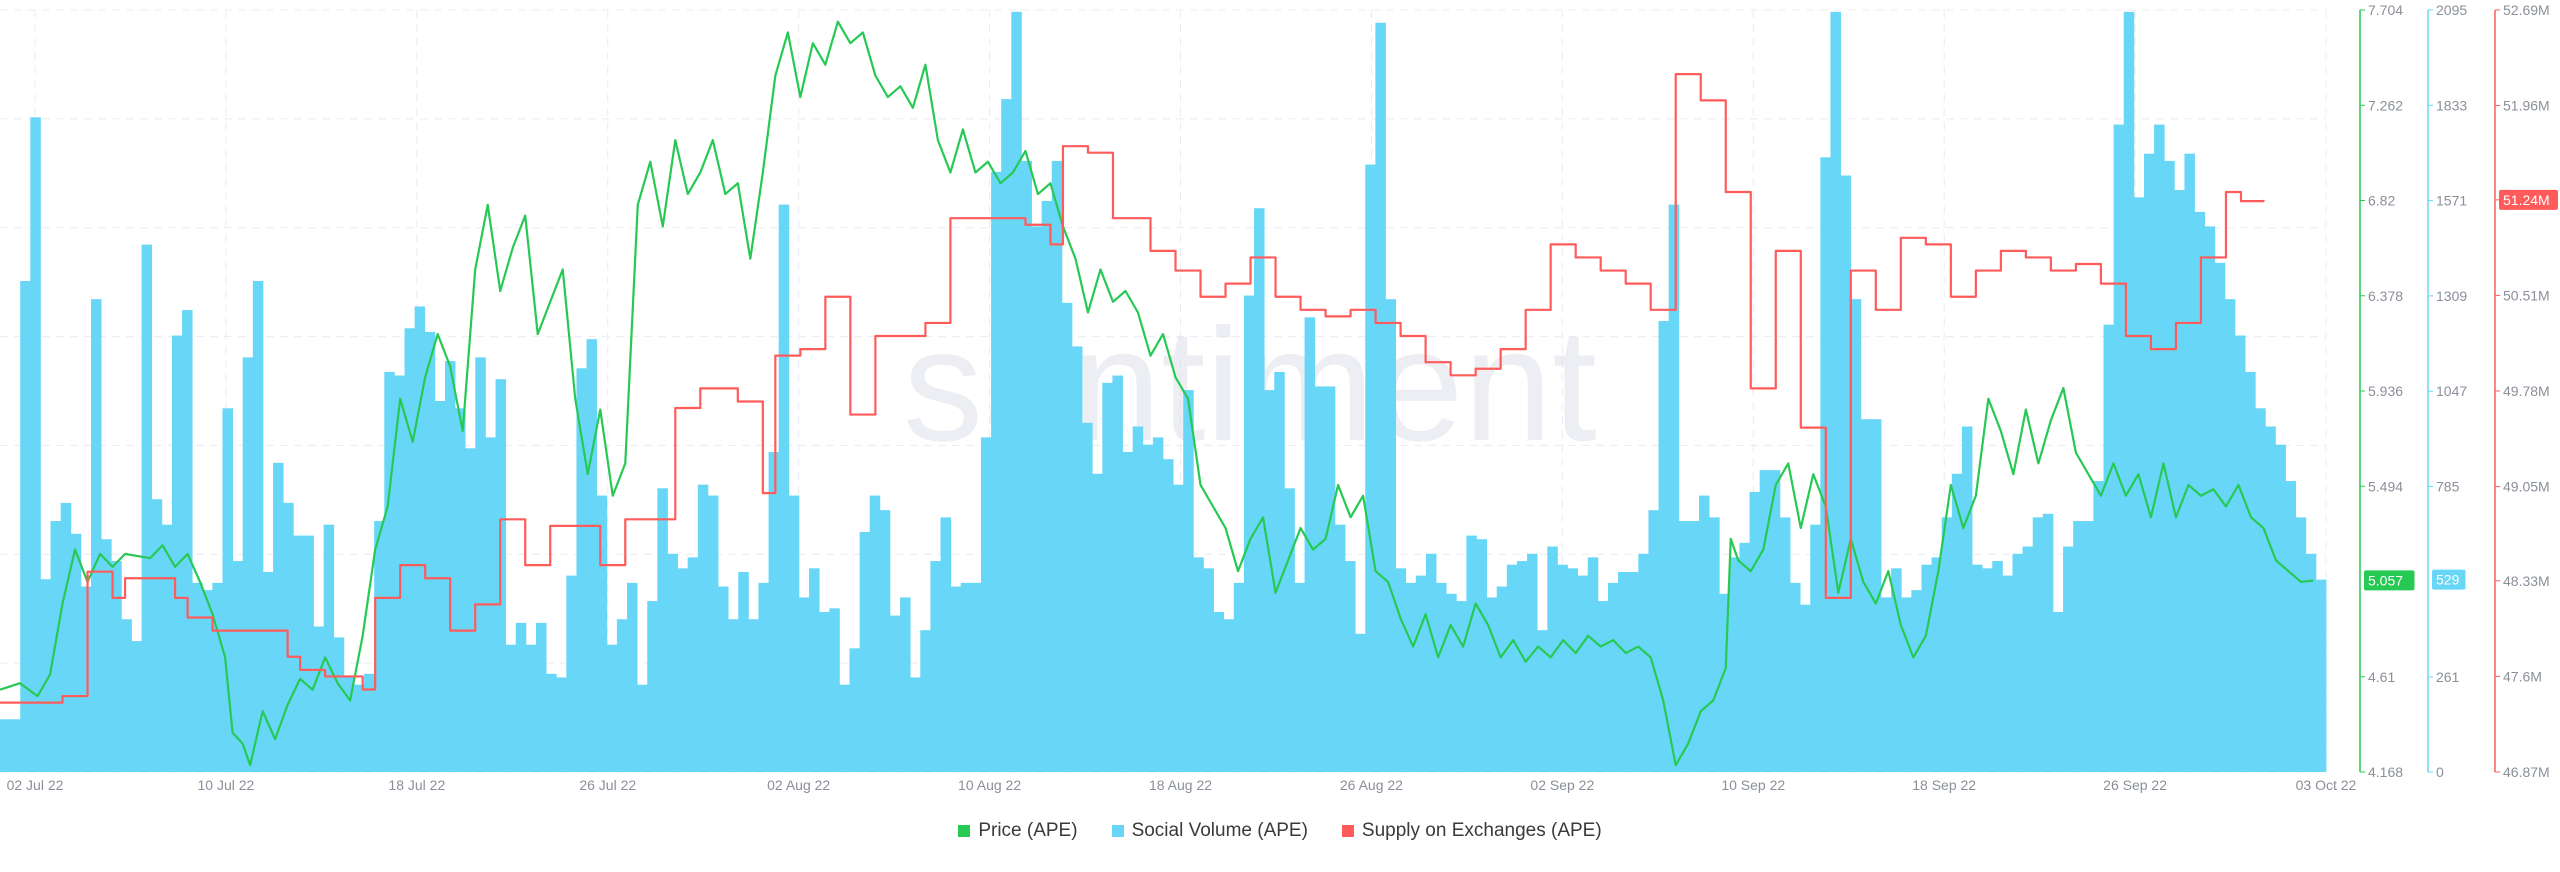 Image resolution: width=2560 pixels, height=872 pixels. What do you see at coordinates (2522, 676) in the screenshot?
I see `supply-axis-tick-label: 47.6M` at bounding box center [2522, 676].